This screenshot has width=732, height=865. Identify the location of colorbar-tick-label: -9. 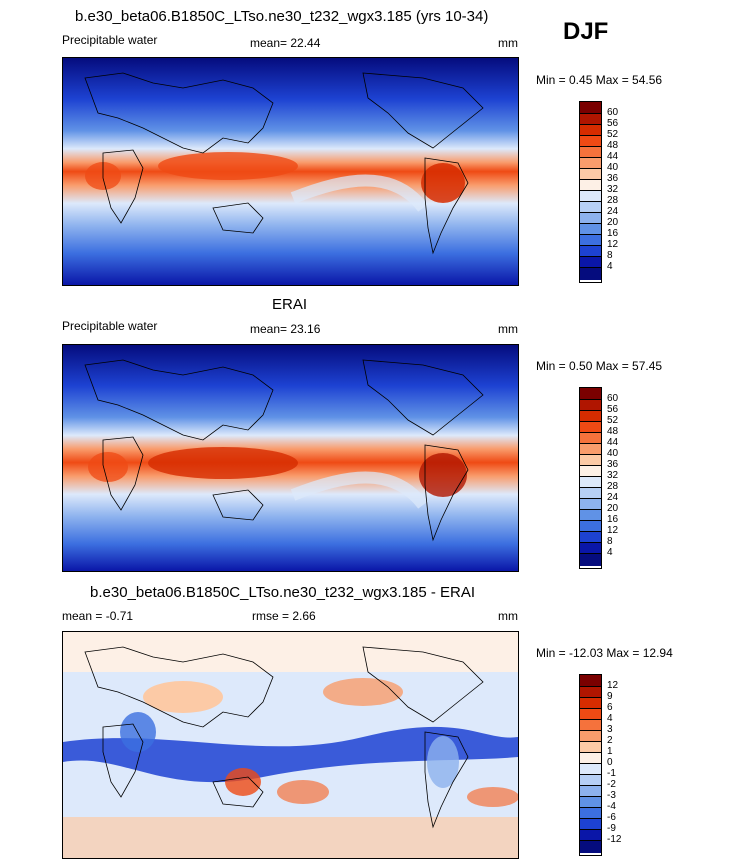
(611, 828).